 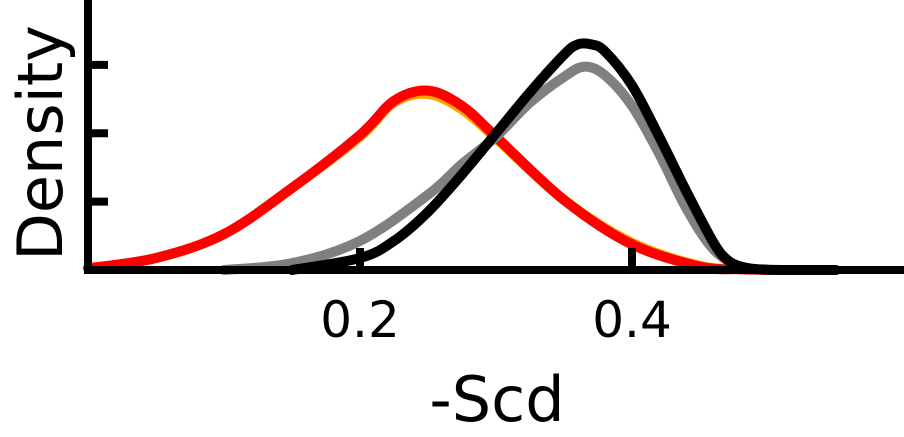 I want to click on x-axis-label: -Scd, so click(x=496, y=399).